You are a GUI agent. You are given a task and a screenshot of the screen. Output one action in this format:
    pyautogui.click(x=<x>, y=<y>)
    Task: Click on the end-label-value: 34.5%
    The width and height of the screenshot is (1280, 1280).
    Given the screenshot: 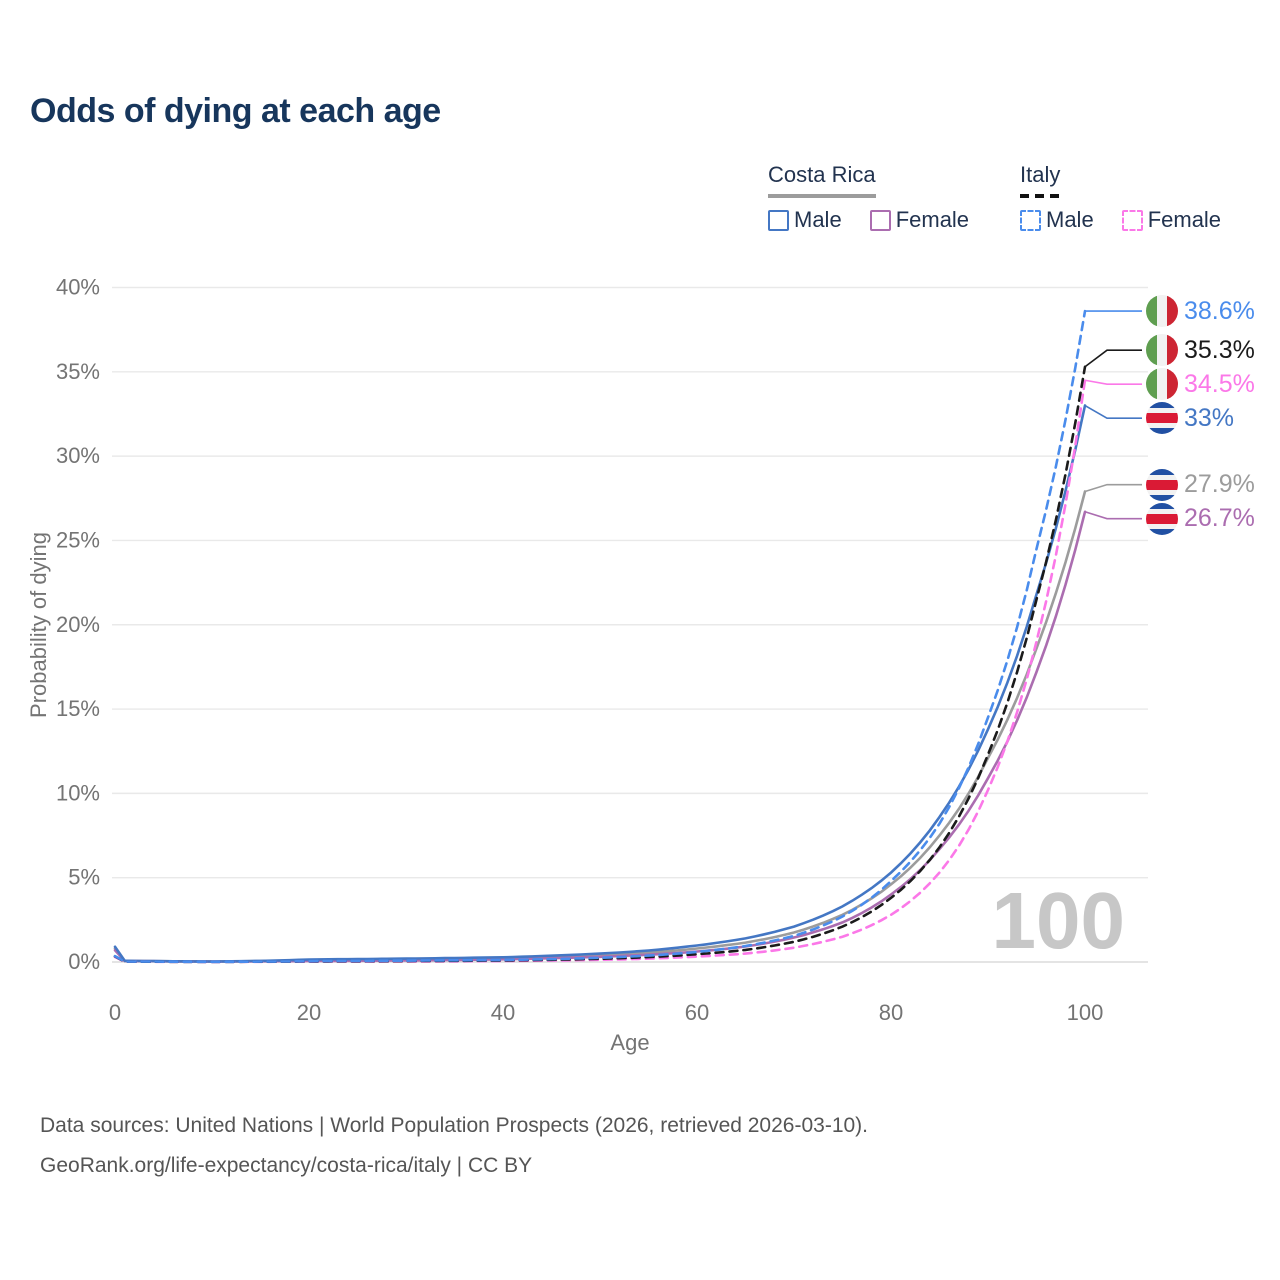 What is the action you would take?
    pyautogui.click(x=1219, y=383)
    